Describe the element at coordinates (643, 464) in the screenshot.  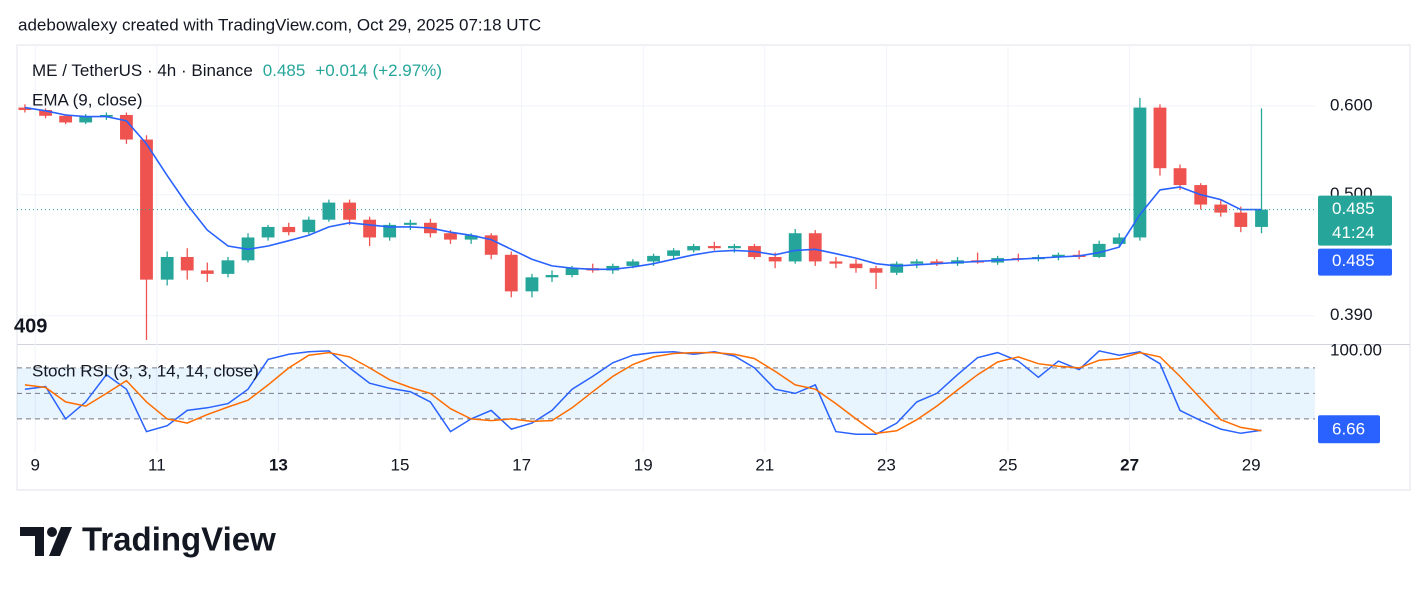
I see `x-tick-label: 19` at that location.